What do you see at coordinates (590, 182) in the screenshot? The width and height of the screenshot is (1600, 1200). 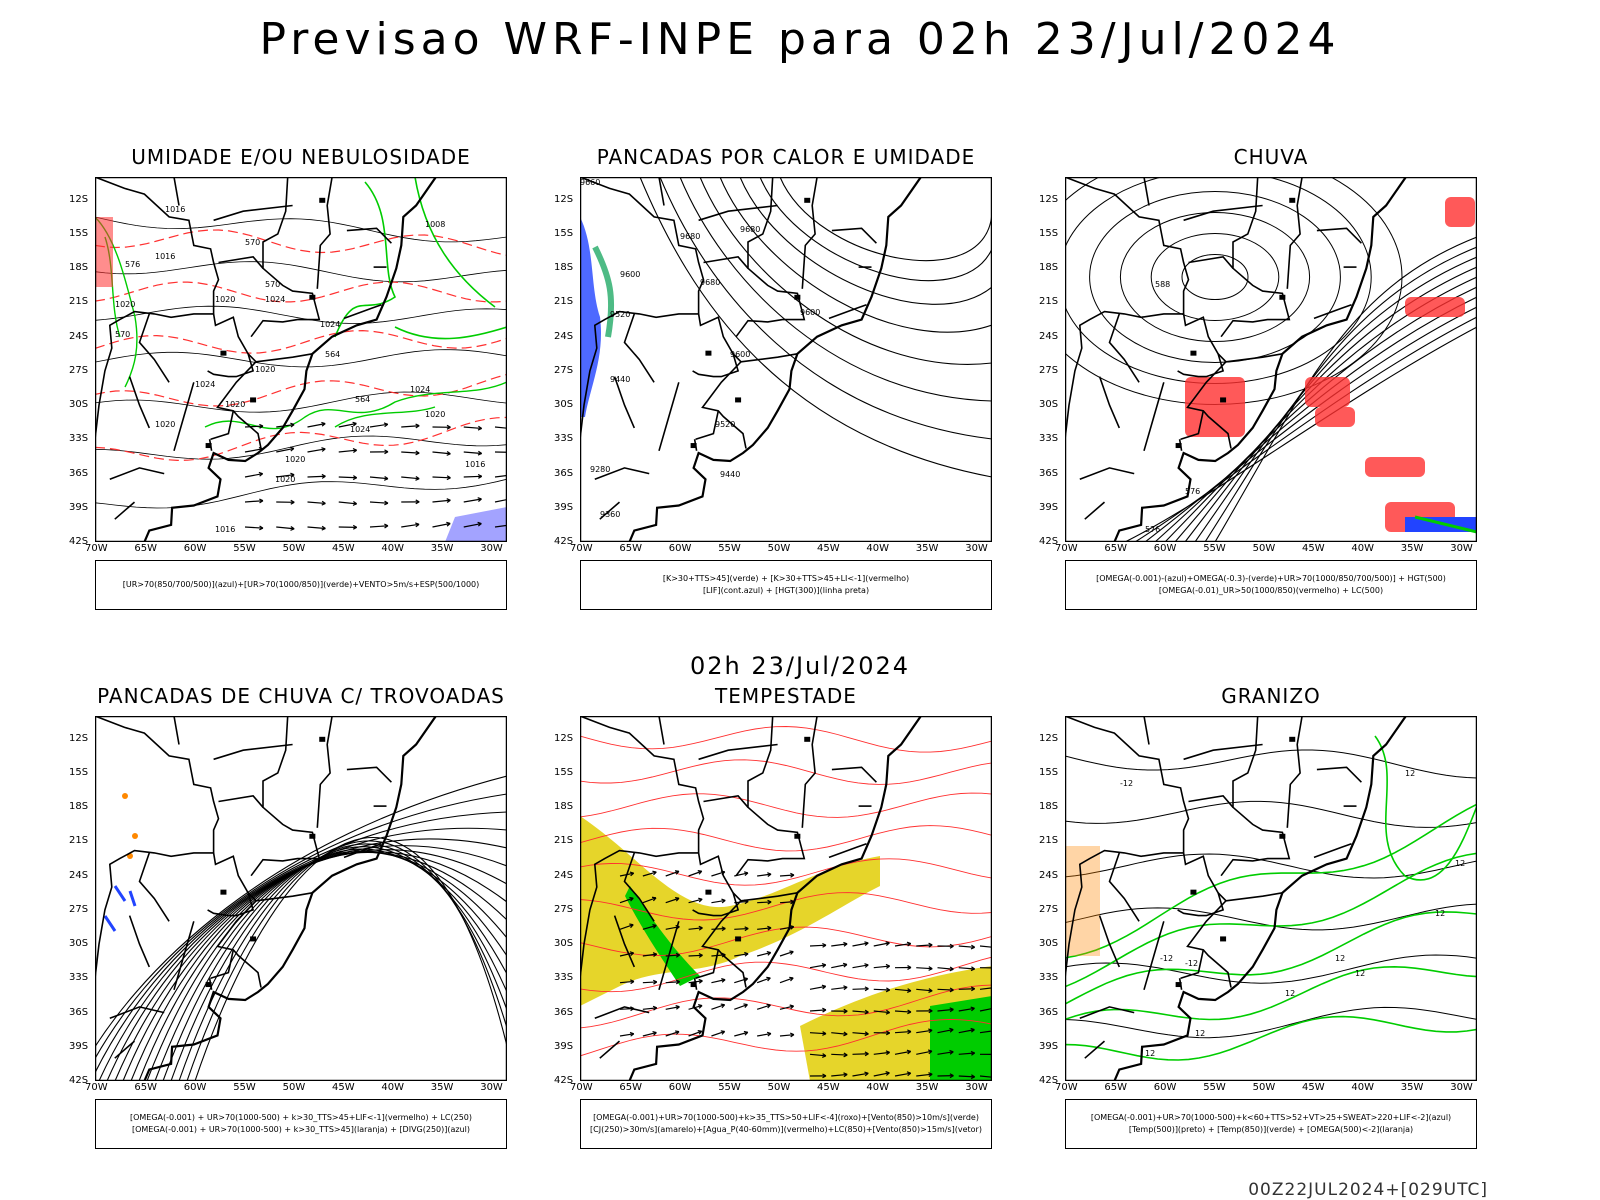 I see `contour-label: 9660` at bounding box center [590, 182].